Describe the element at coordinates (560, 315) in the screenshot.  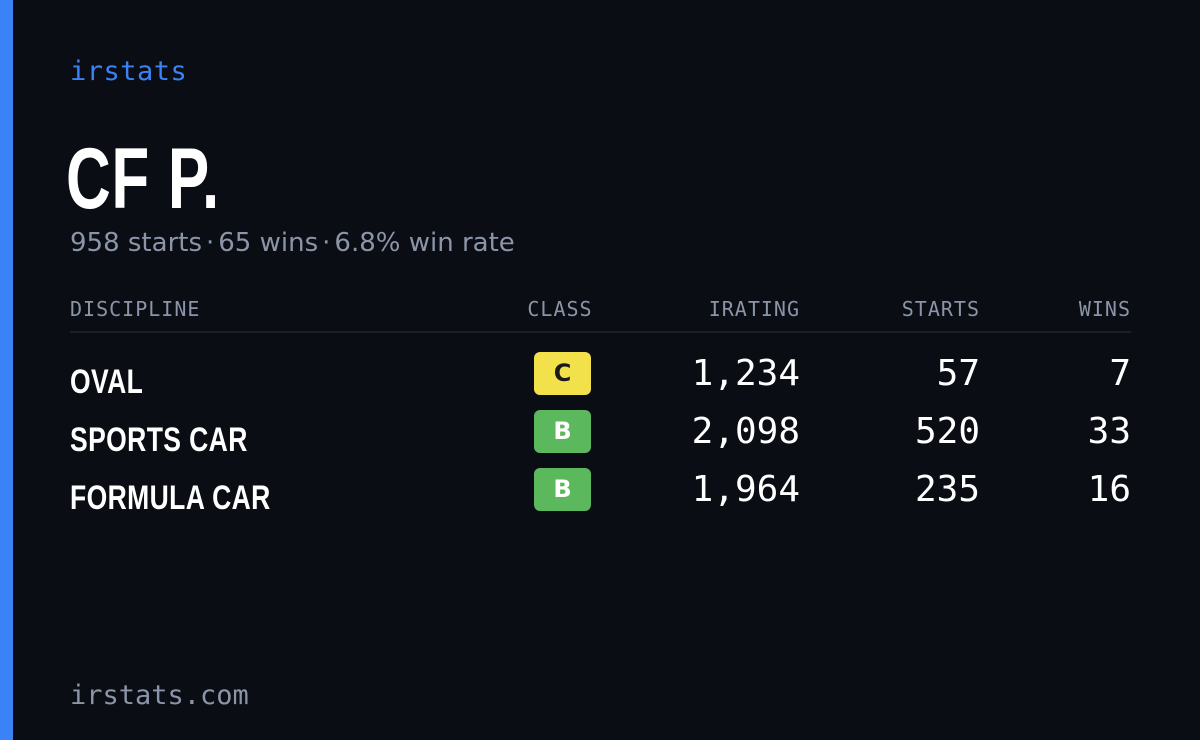
I see `header-class: CLASS` at that location.